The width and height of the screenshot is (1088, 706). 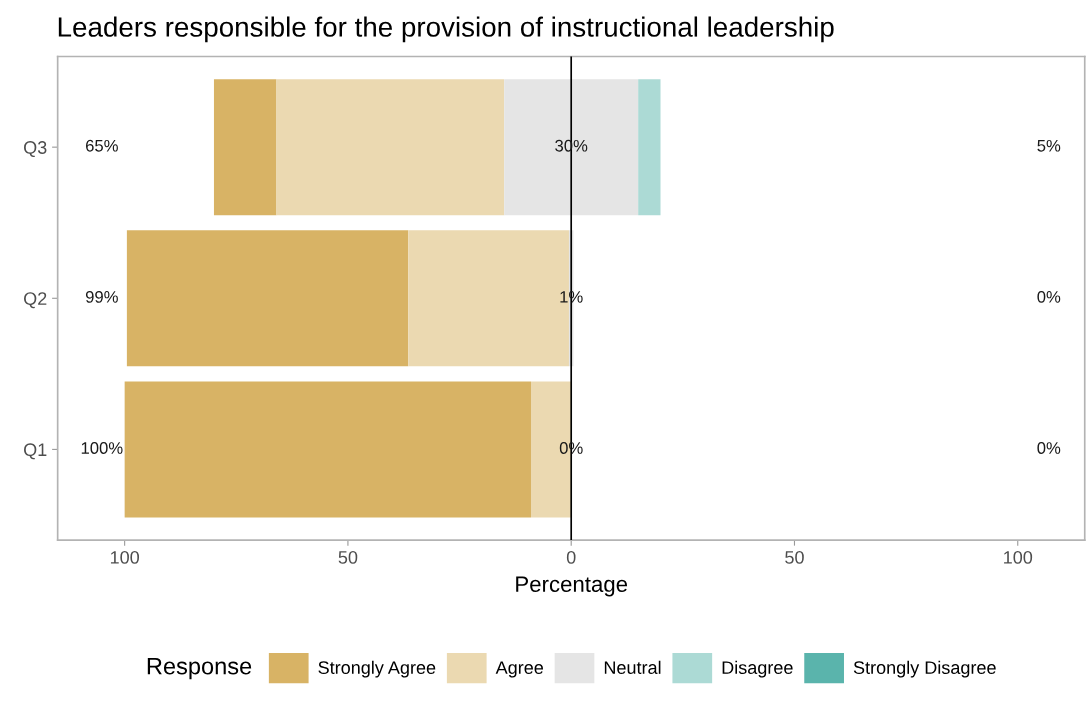 What do you see at coordinates (571, 557) in the screenshot?
I see `x-tick-label: 0` at bounding box center [571, 557].